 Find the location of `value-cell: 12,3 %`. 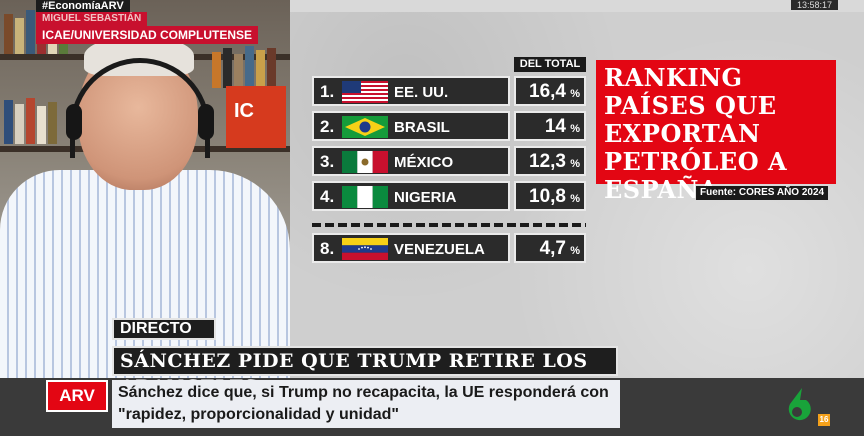

value-cell: 12,3 % is located at coordinates (550, 161).